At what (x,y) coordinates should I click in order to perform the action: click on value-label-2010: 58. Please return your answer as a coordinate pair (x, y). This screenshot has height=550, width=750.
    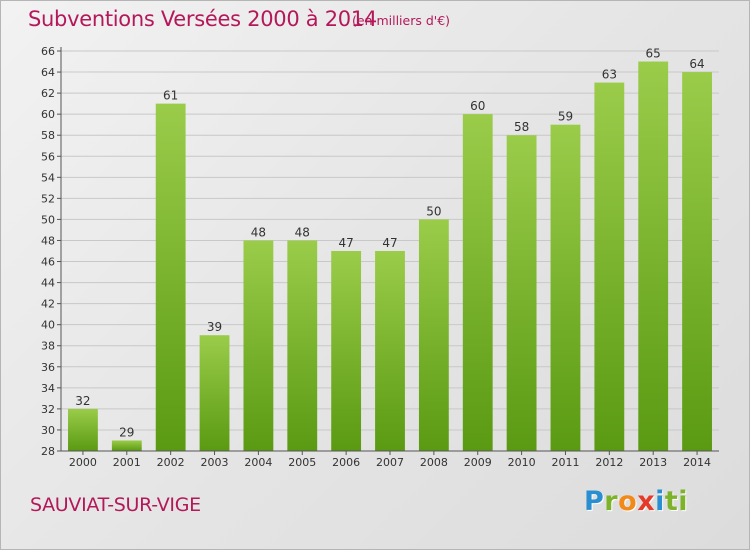
    Looking at the image, I should click on (521, 127).